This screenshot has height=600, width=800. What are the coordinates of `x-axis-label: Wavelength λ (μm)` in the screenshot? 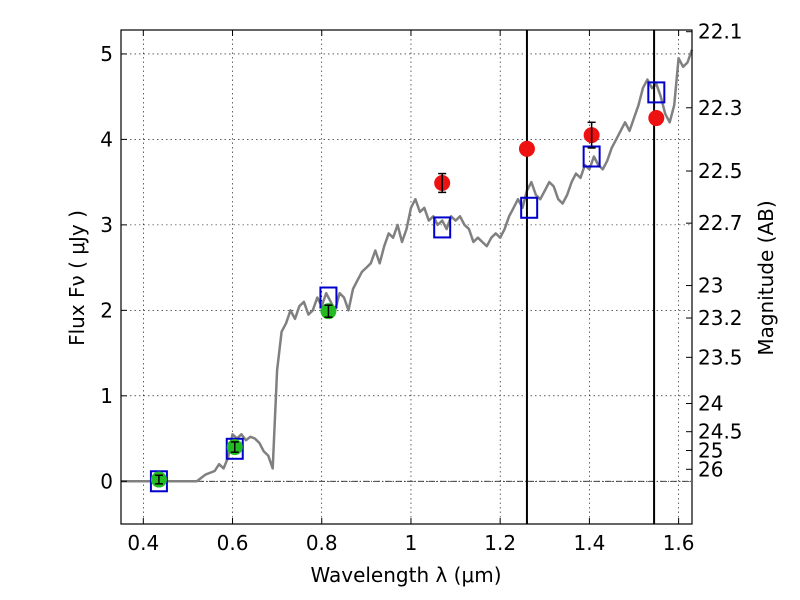 It's located at (405, 575).